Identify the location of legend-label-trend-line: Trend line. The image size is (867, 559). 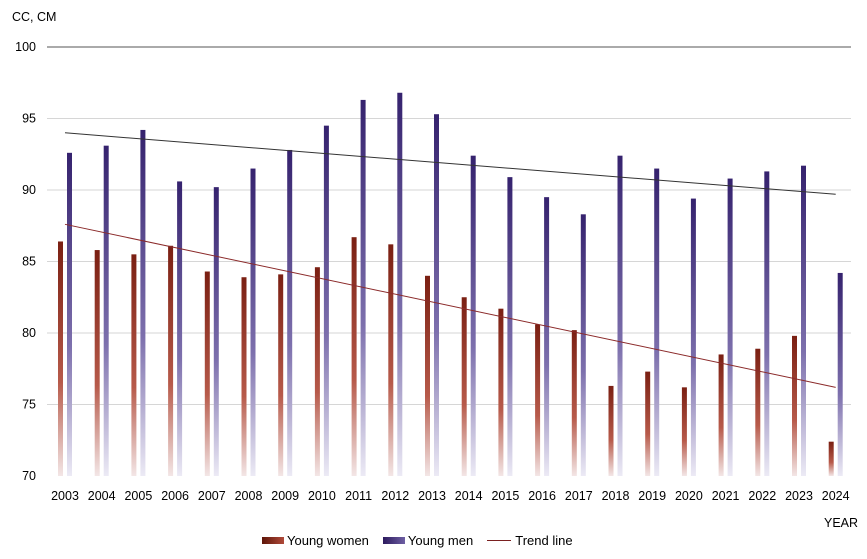
(544, 540).